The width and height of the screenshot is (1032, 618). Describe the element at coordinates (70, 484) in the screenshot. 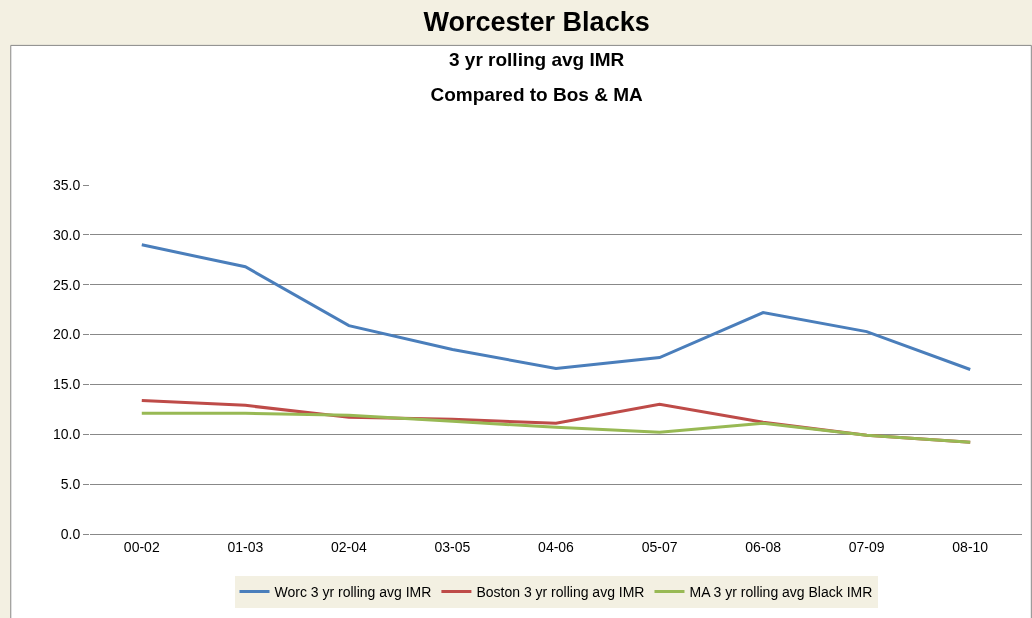

I see `y-tick-label: 5.0` at that location.